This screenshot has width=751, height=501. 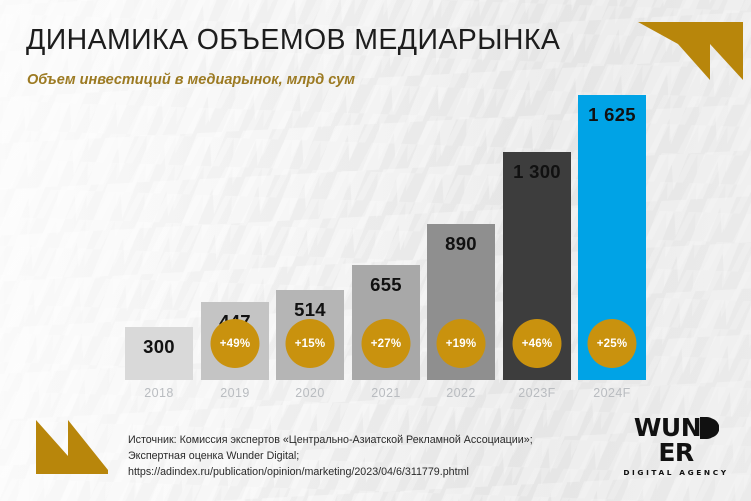 I want to click on axis-label-2024F: 2024F, so click(x=612, y=393).